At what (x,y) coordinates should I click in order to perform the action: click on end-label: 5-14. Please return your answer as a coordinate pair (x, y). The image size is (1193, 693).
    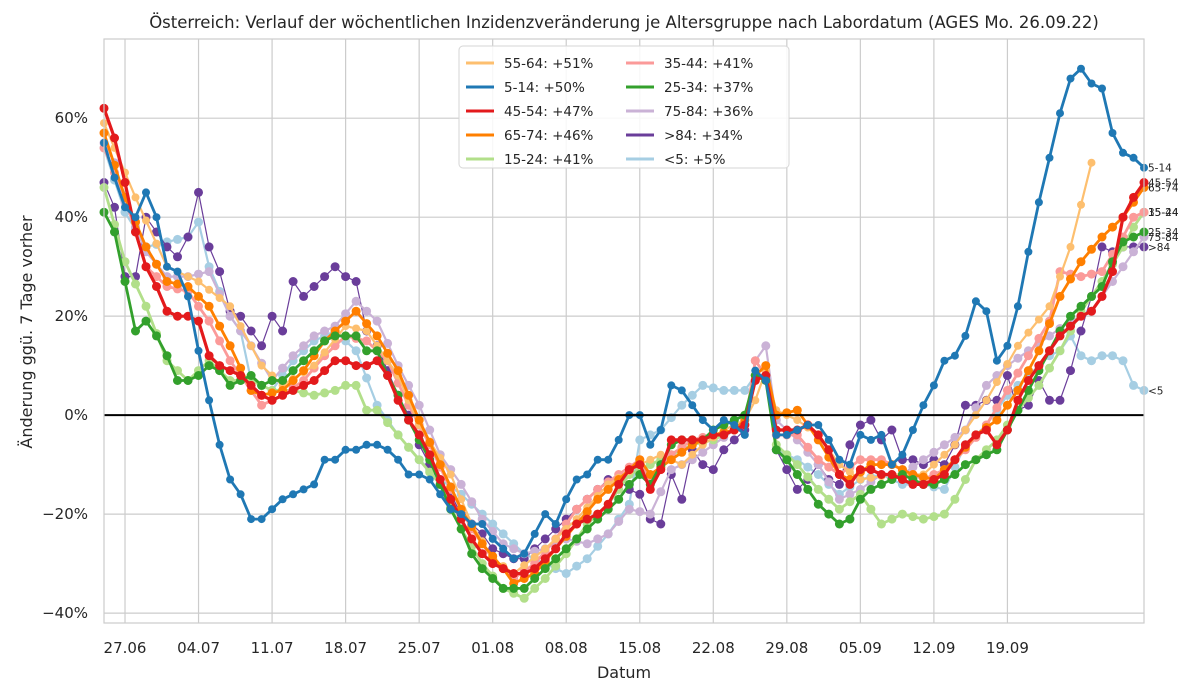
    Looking at the image, I should click on (1160, 169).